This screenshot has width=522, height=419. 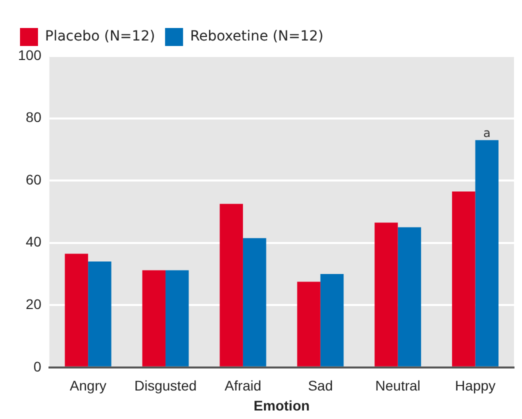 What do you see at coordinates (243, 386) in the screenshot?
I see `x-tick-label: Afraid` at bounding box center [243, 386].